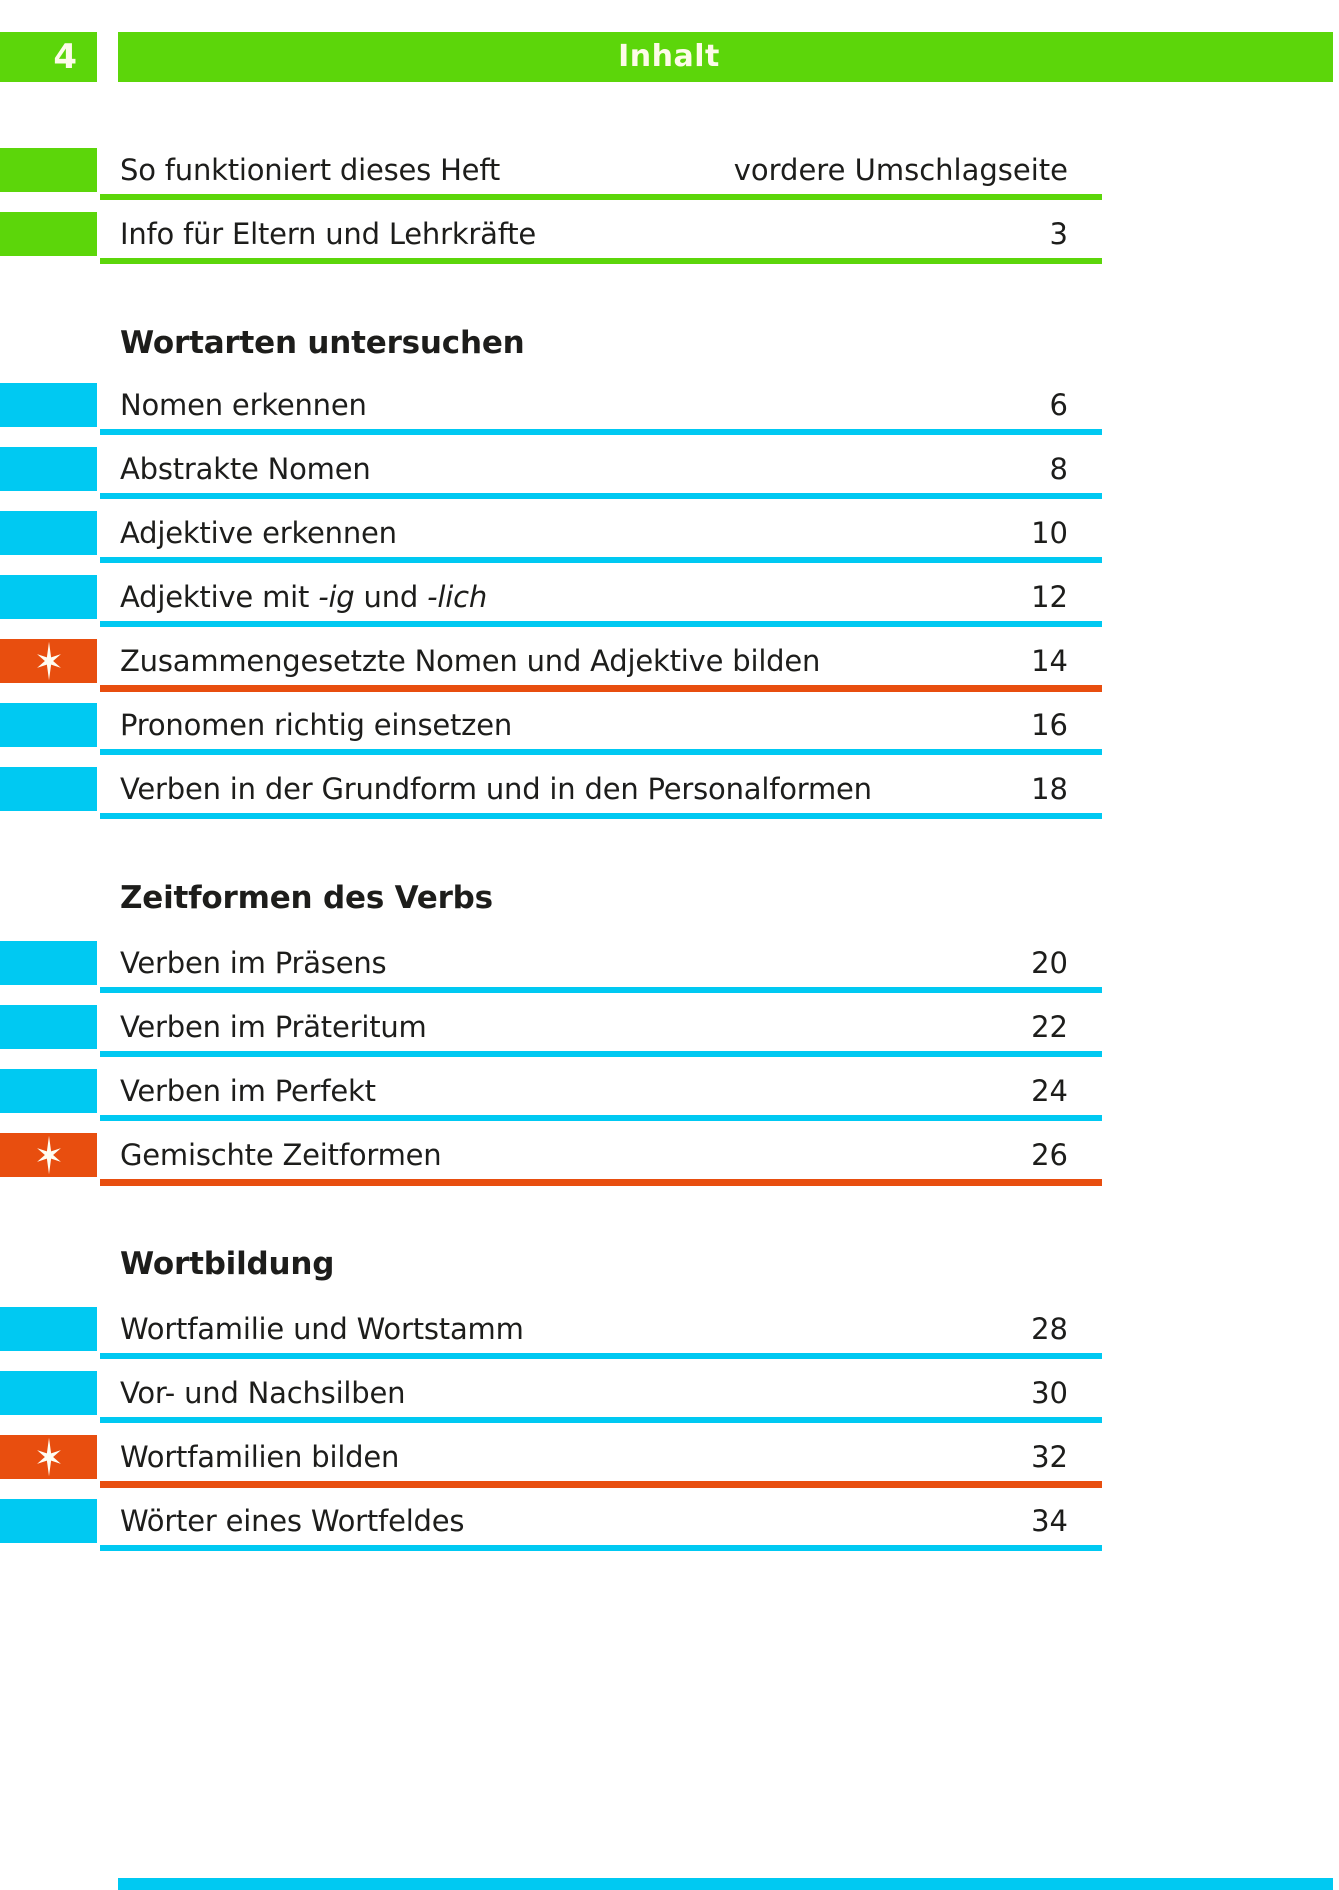 This screenshot has height=1890, width=1339. Describe the element at coordinates (1049, 1393) in the screenshot. I see `row-page-number: 30` at that location.